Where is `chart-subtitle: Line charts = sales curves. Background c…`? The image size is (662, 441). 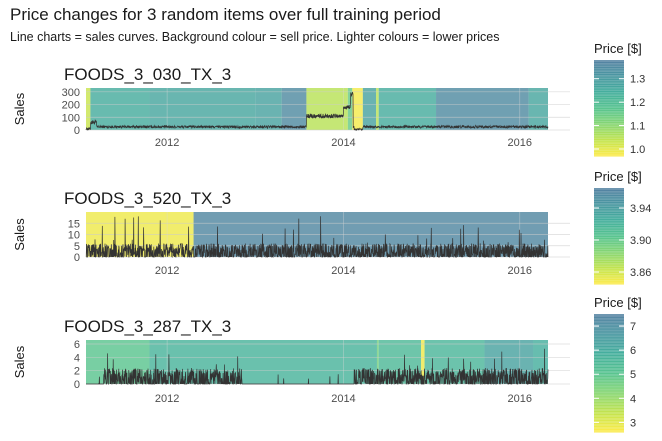 chart-subtitle: Line charts = sales curves. Background c… is located at coordinates (255, 37).